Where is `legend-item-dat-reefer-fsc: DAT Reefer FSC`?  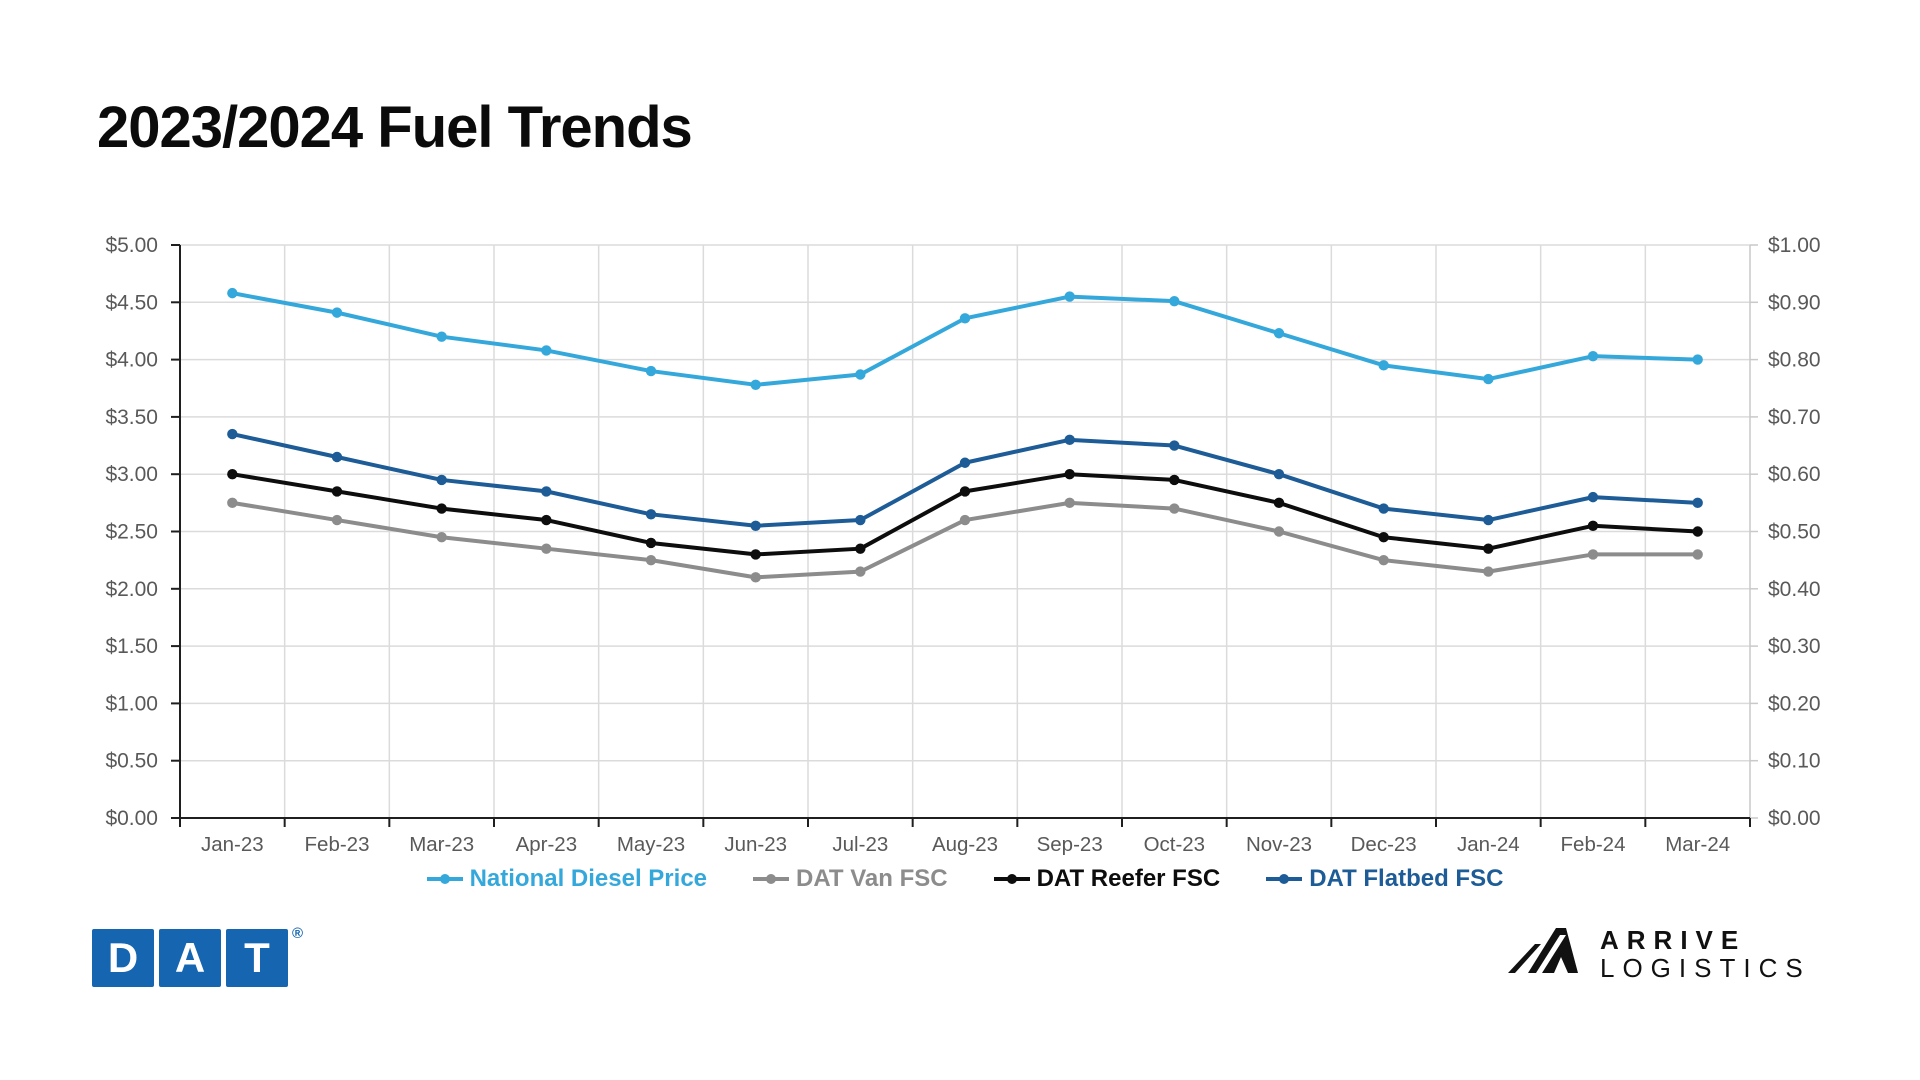
legend-item-dat-reefer-fsc: DAT Reefer FSC is located at coordinates (1107, 879).